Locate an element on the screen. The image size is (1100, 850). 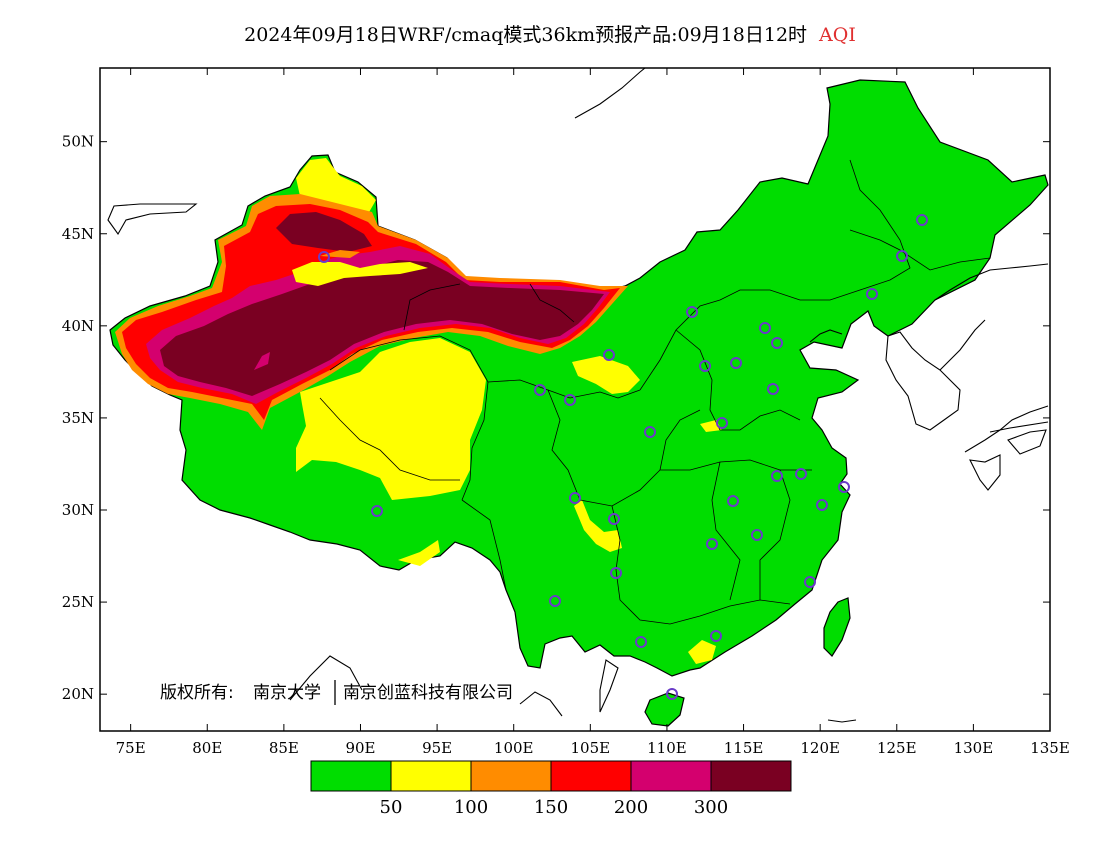
lon-tick-label: 100E is located at coordinates (514, 748).